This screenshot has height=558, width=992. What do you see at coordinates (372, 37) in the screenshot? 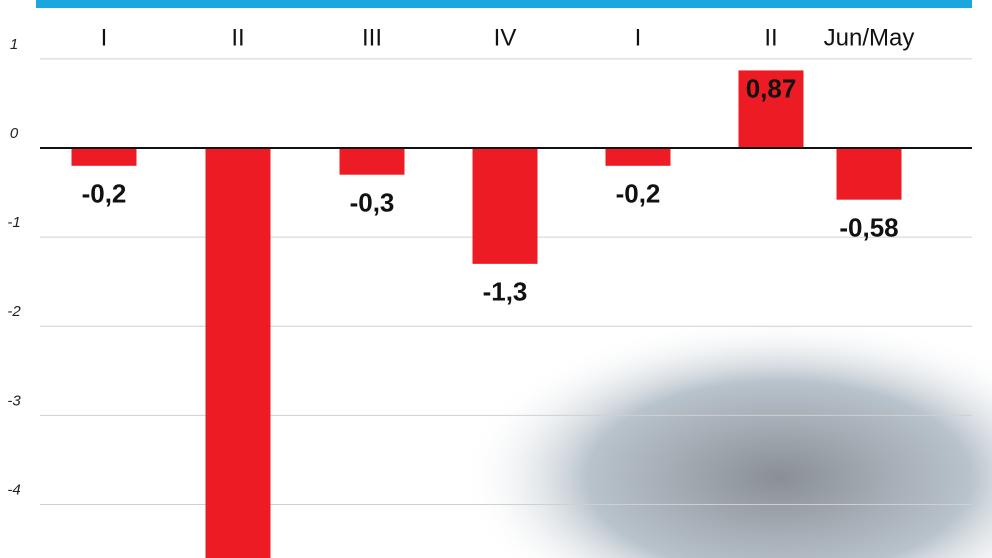
I see `x-tick-label: III` at bounding box center [372, 37].